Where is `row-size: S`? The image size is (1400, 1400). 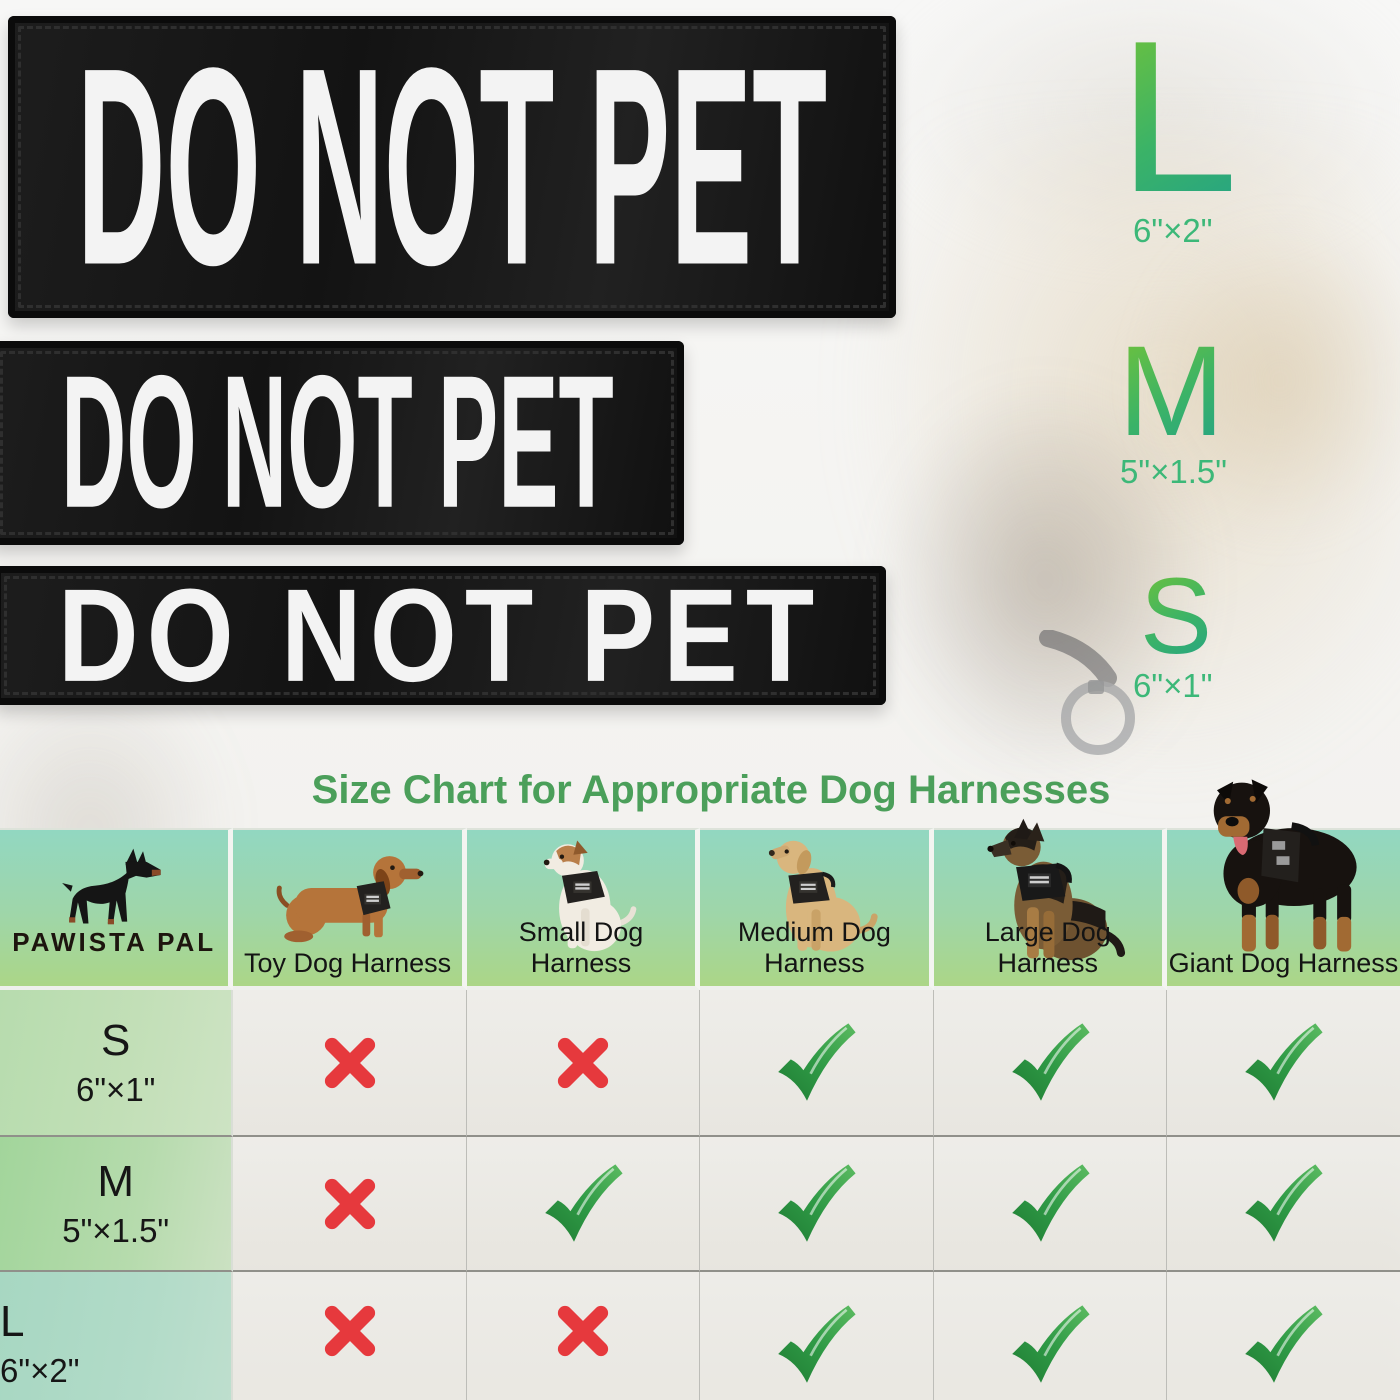 row-size: S is located at coordinates (116, 1040).